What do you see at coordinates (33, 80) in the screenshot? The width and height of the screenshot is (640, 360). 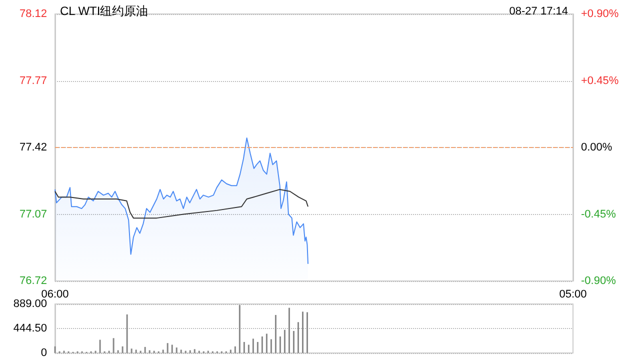 I see `y-tick-label: 77.77` at bounding box center [33, 80].